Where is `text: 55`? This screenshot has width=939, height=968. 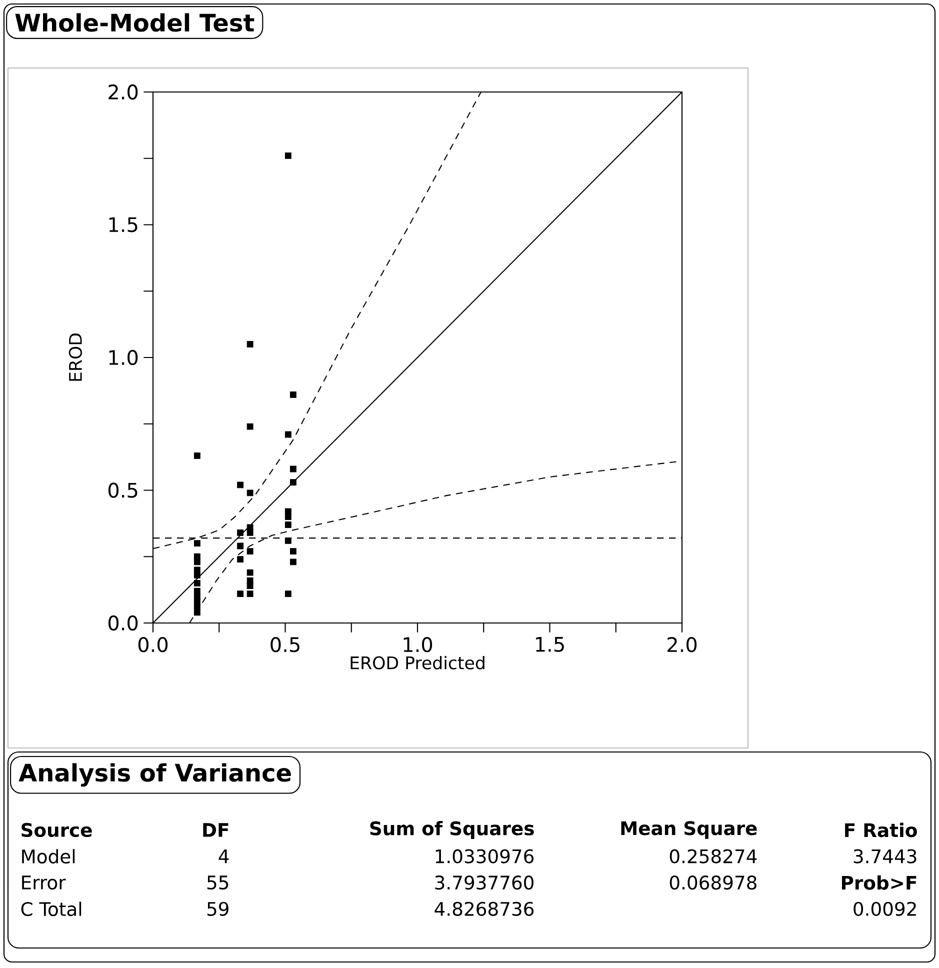
text: 55 is located at coordinates (217, 883).